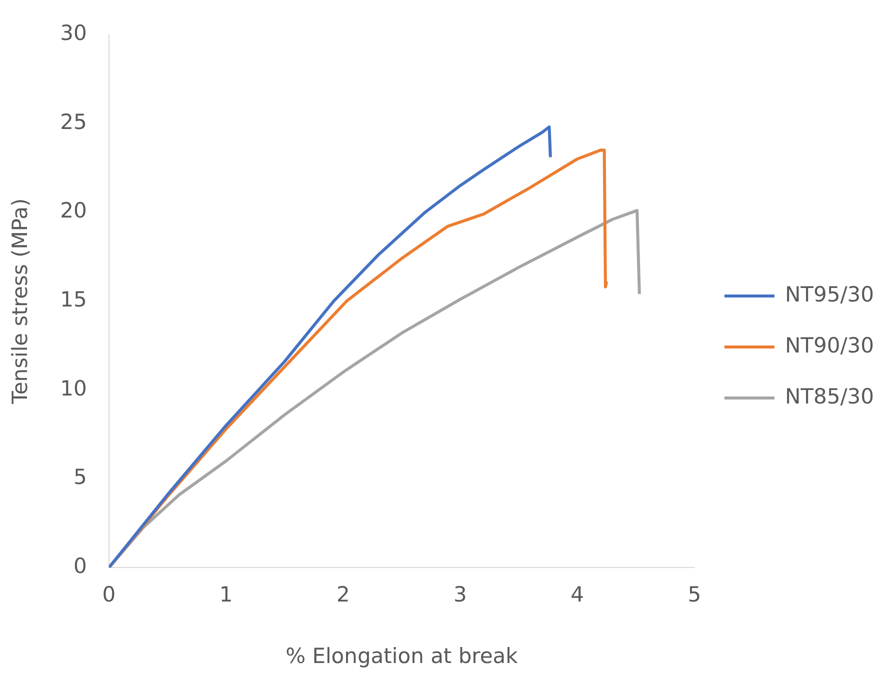 The height and width of the screenshot is (674, 889). What do you see at coordinates (80, 477) in the screenshot?
I see `y-tick-label: 5` at bounding box center [80, 477].